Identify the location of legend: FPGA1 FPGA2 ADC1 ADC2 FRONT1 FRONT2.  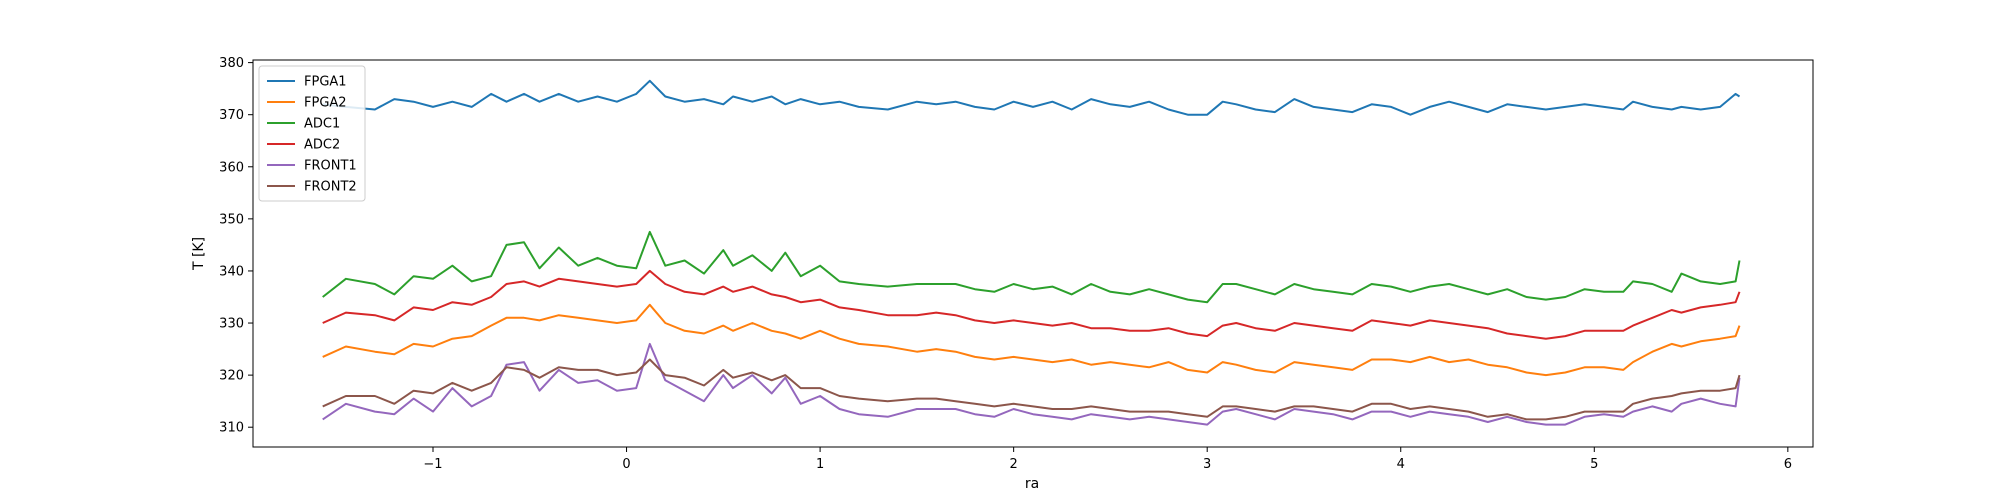
(312, 133).